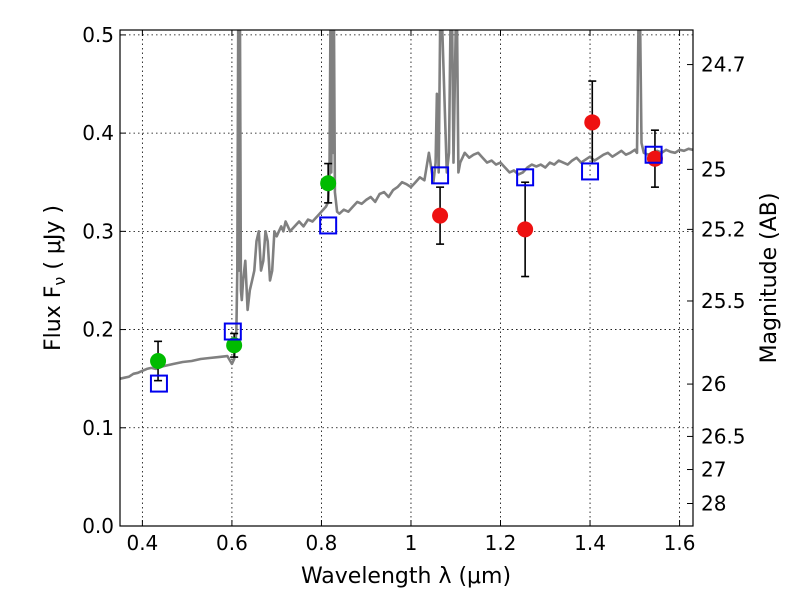 Image resolution: width=800 pixels, height=600 pixels. What do you see at coordinates (723, 229) in the screenshot?
I see `right-axis-tick-label: 25.2` at bounding box center [723, 229].